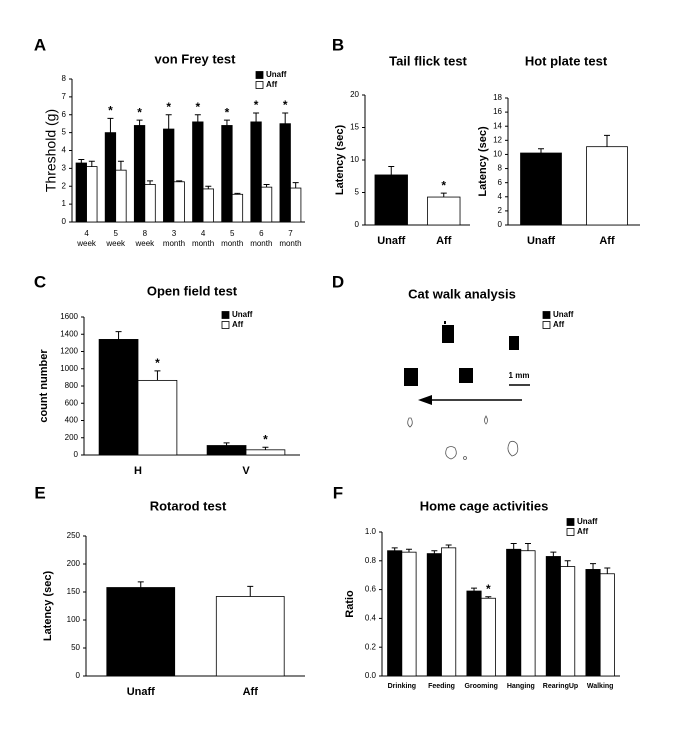  What do you see at coordinates (76, 454) in the screenshot?
I see `y-tick-label: 0` at bounding box center [76, 454].